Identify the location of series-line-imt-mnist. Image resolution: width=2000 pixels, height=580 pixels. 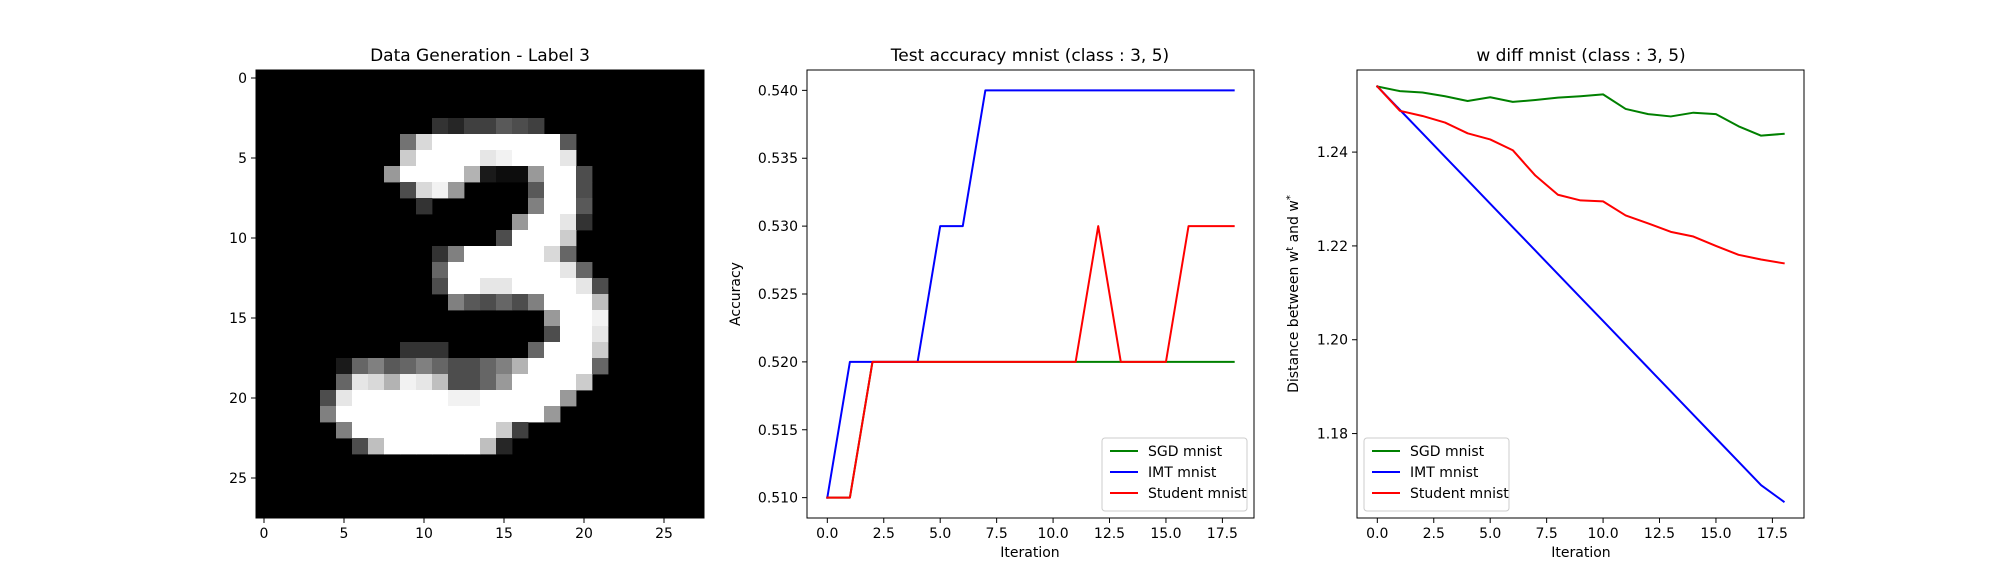
(1580, 294).